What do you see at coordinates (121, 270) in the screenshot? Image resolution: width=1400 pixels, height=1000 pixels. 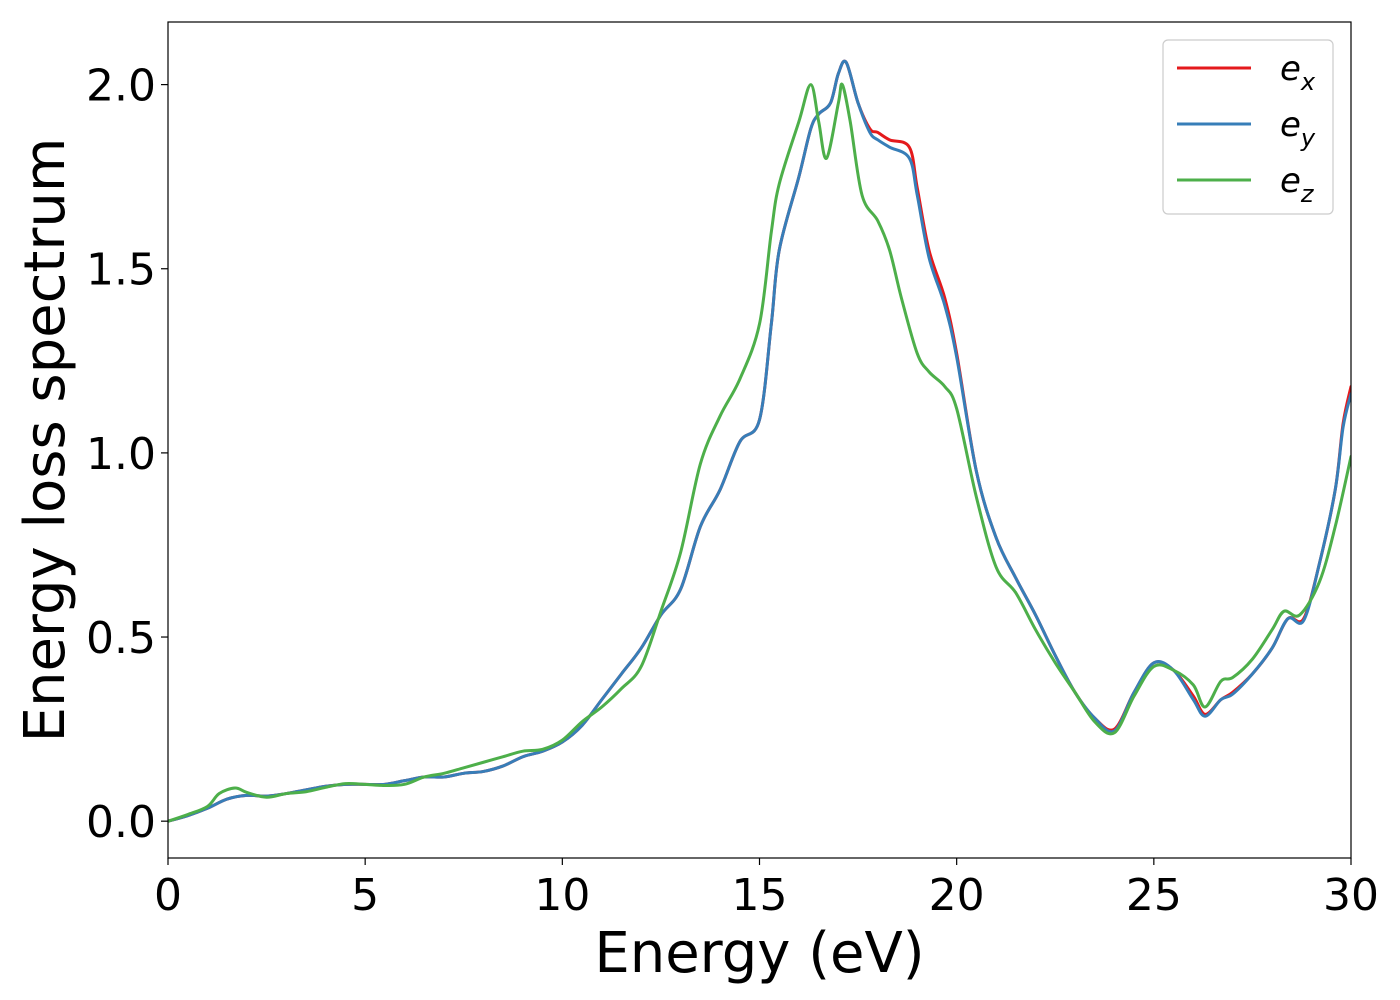 I see `y-tick-label: 1.5` at bounding box center [121, 270].